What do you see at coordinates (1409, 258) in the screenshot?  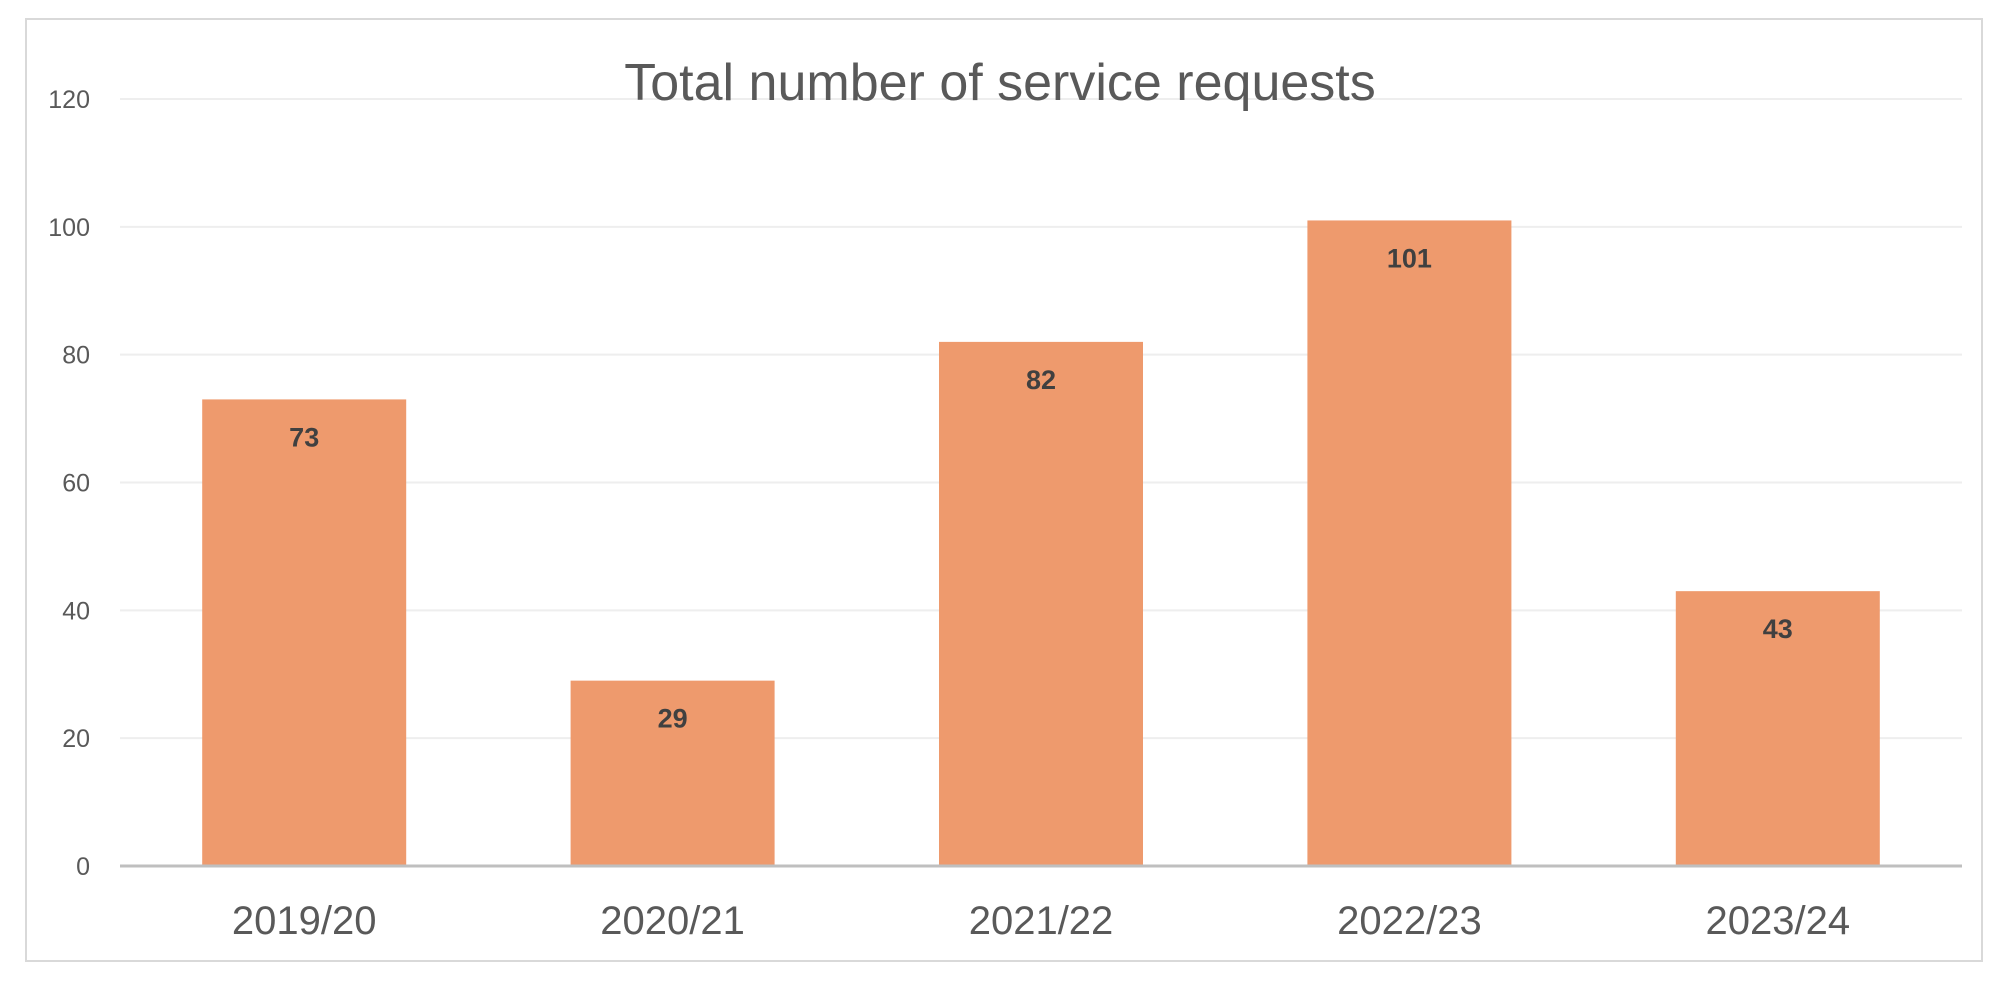 I see `data-label: 101` at bounding box center [1409, 258].